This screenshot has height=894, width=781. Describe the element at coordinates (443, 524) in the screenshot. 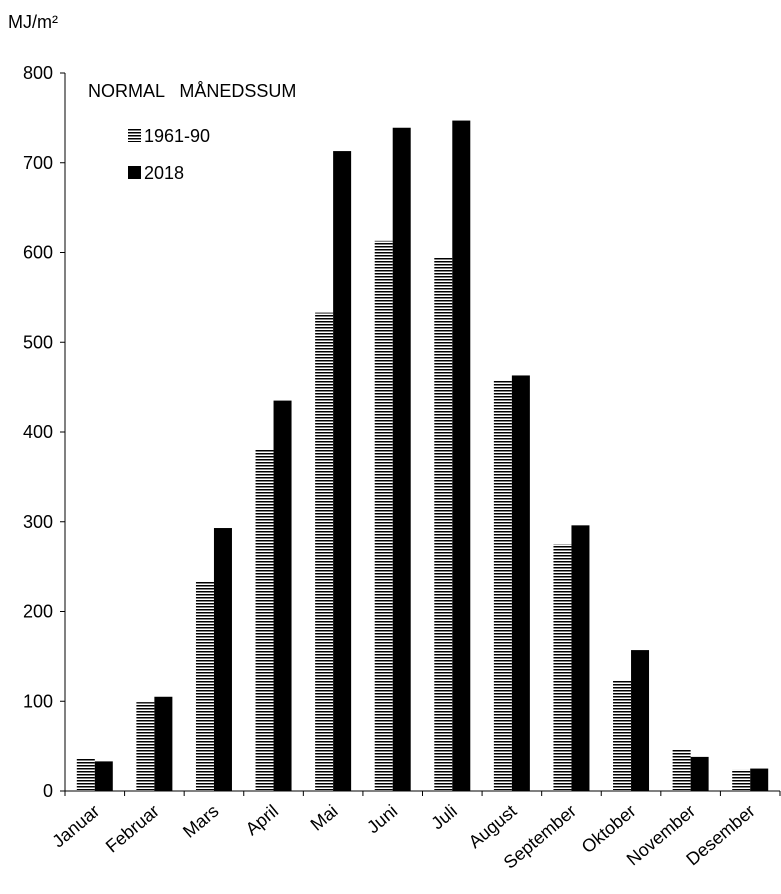

I see `bar-1961-90-juli` at that location.